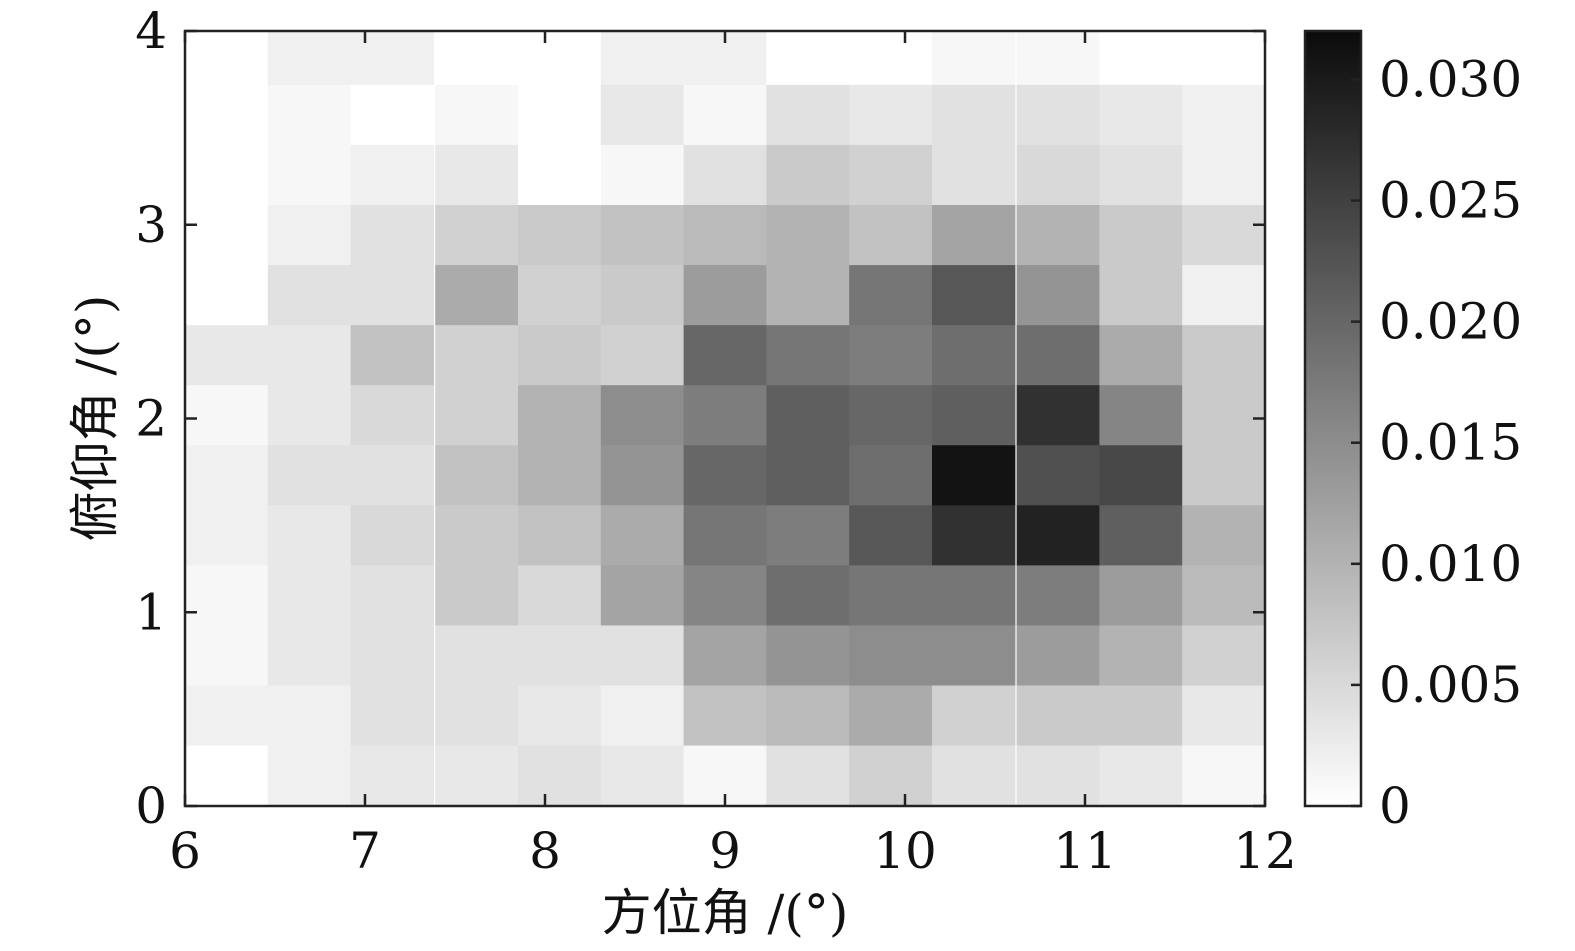  What do you see at coordinates (151, 806) in the screenshot?
I see `y-tick-label: 0` at bounding box center [151, 806].